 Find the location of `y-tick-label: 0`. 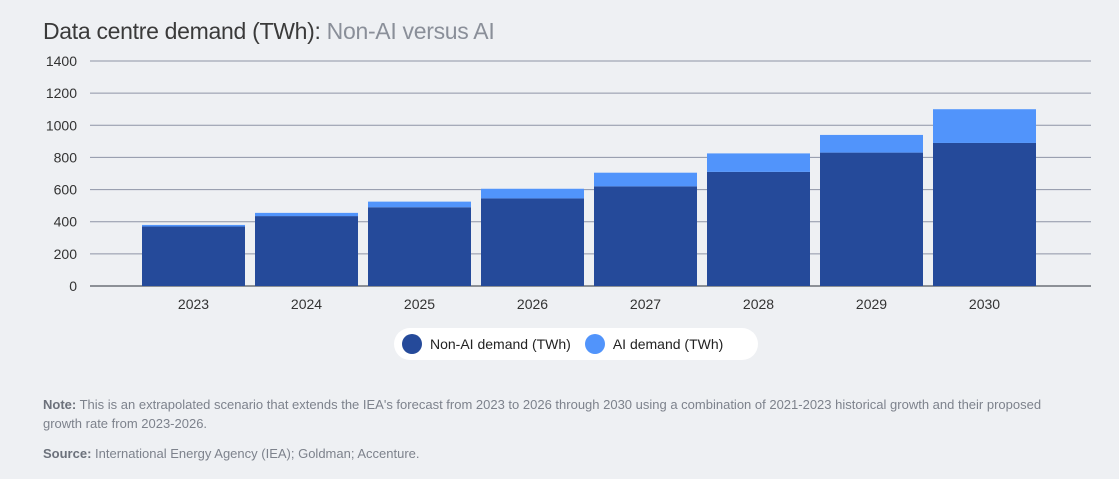

y-tick-label: 0 is located at coordinates (73, 286).